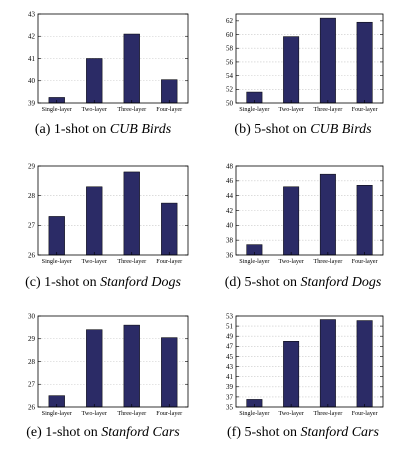 The width and height of the screenshot is (406, 454). I want to click on x-tick-label-d-2: Two-layer, so click(290, 261).